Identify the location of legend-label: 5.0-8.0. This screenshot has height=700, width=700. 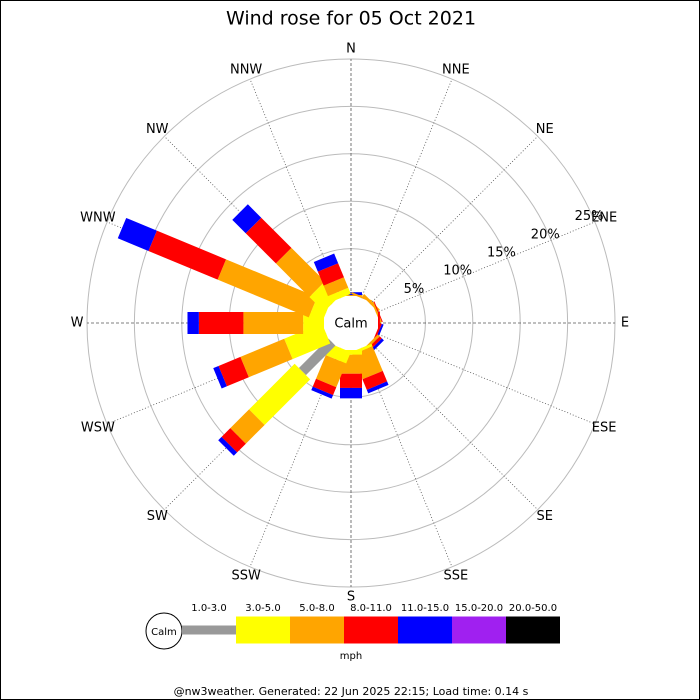
(316, 608).